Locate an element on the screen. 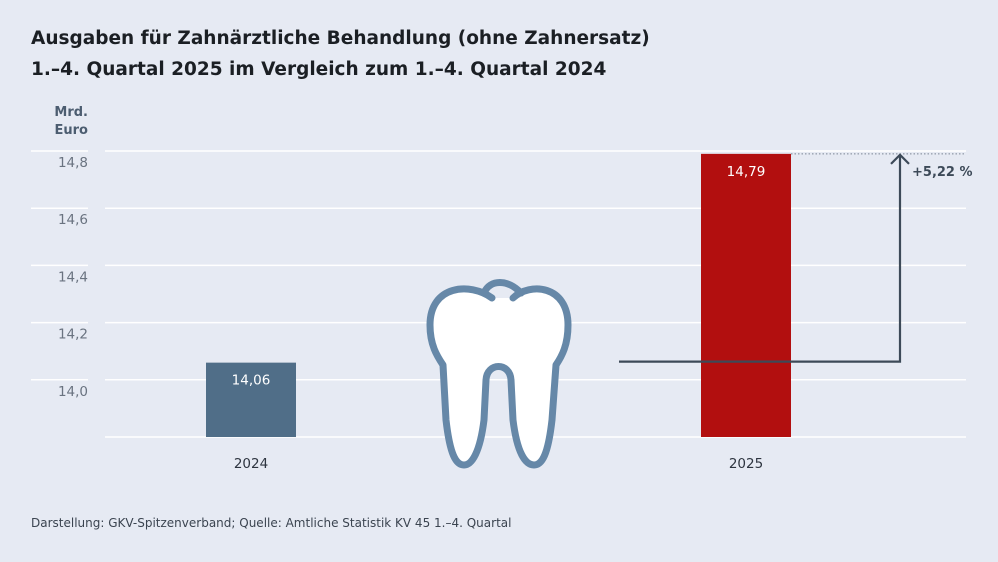  value-label: 14,06 is located at coordinates (251, 381).